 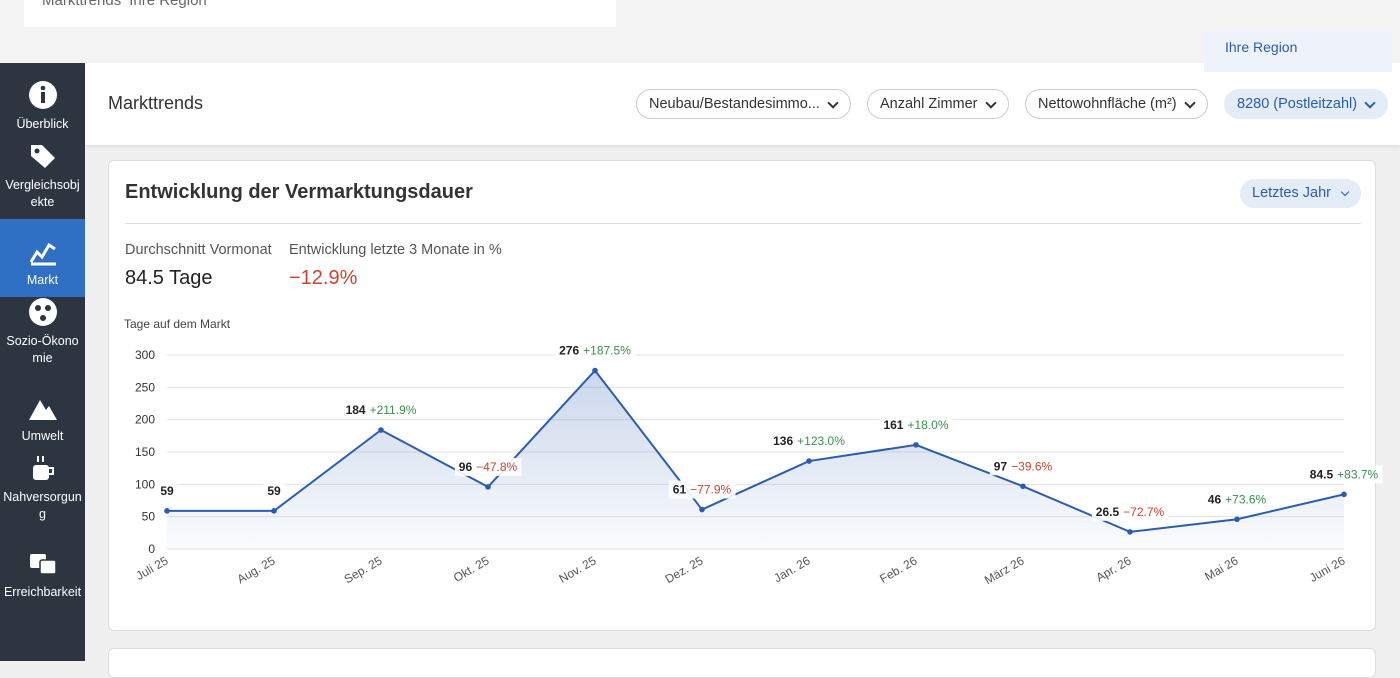 What do you see at coordinates (42, 505) in the screenshot?
I see `nav-label: Nahversorgung` at bounding box center [42, 505].